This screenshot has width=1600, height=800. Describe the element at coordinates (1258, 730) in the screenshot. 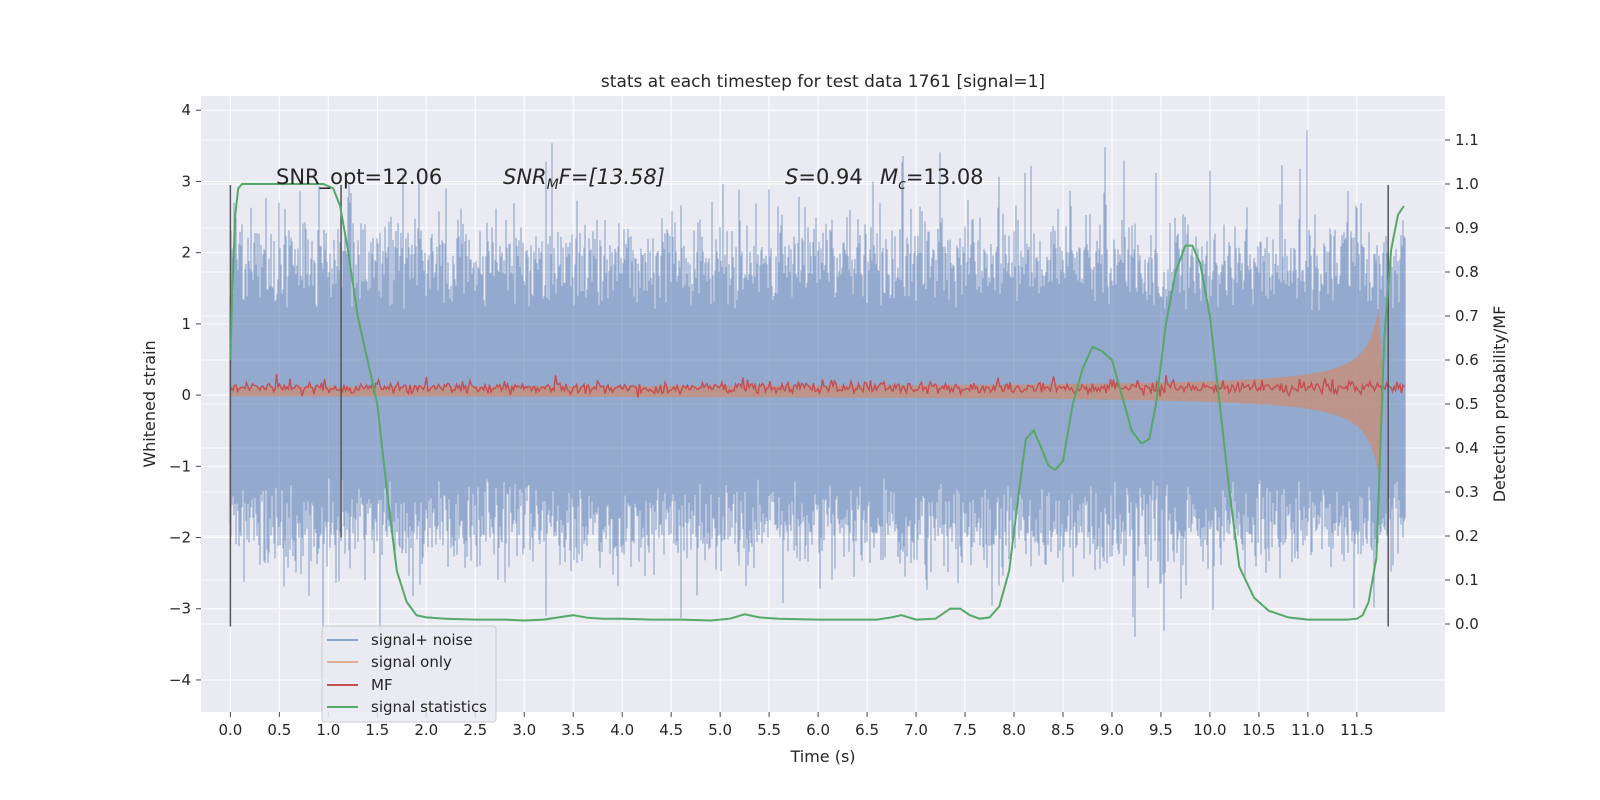

I see `x-tick-label: 10.5` at that location.